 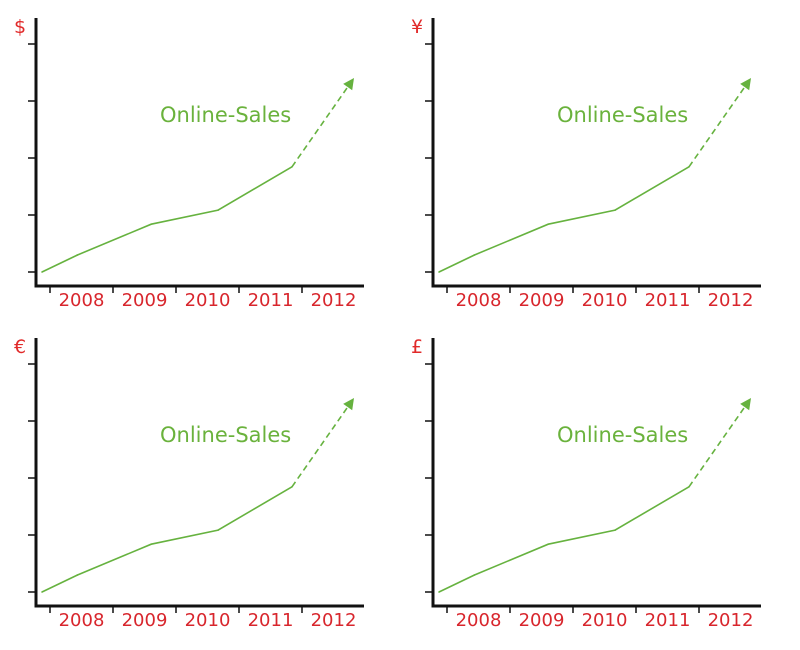 What do you see at coordinates (20, 27) in the screenshot?
I see `y-axis-unit-symbol: $` at bounding box center [20, 27].